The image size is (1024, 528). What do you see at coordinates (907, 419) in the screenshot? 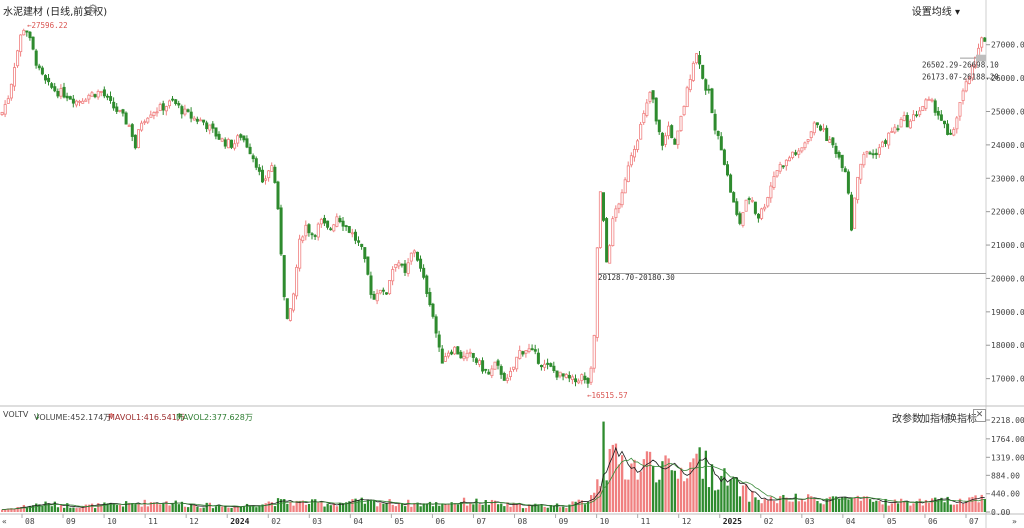
I see `edit-params-button: 改参数` at bounding box center [907, 419].